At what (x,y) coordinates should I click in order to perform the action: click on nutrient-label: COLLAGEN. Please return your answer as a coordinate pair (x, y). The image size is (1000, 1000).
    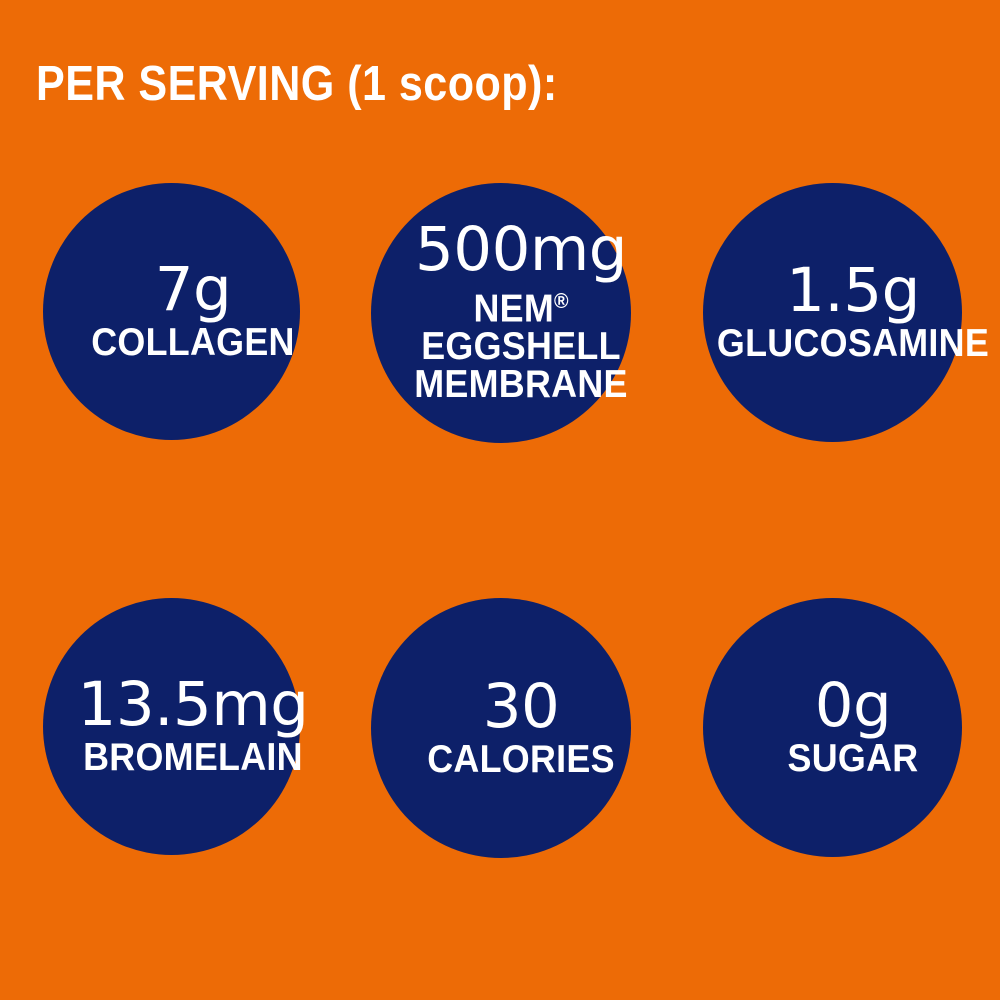
    Looking at the image, I should click on (193, 342).